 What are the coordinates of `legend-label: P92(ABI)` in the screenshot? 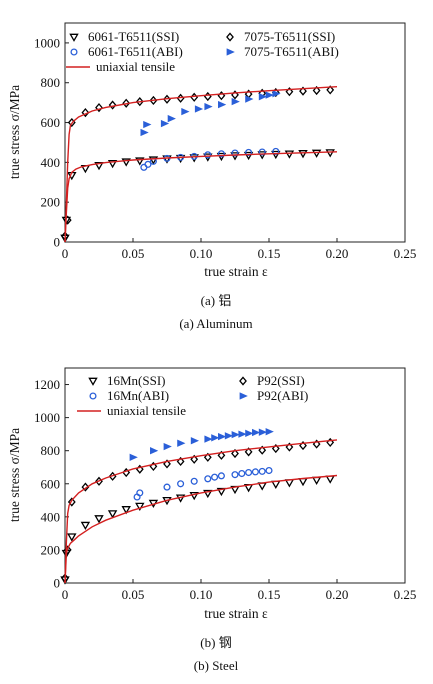 It's located at (282, 395).